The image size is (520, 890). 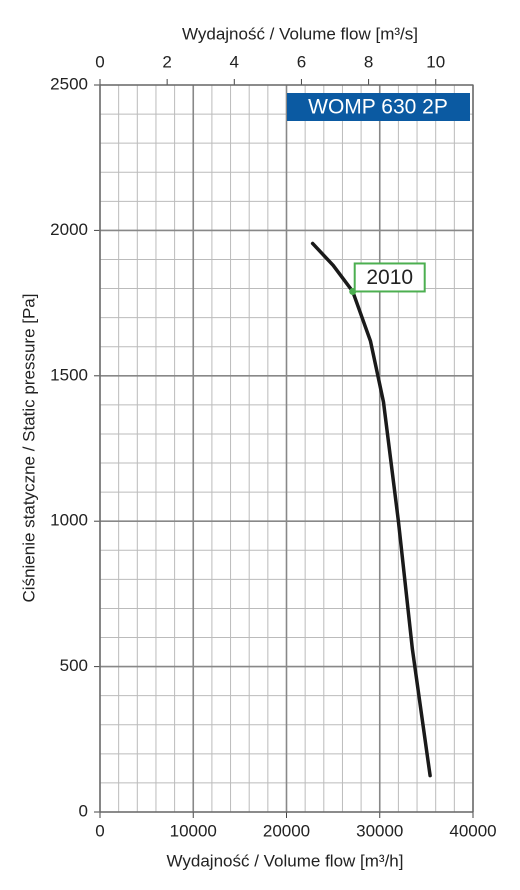 What do you see at coordinates (99, 830) in the screenshot?
I see `x-tick-label: 0` at bounding box center [99, 830].